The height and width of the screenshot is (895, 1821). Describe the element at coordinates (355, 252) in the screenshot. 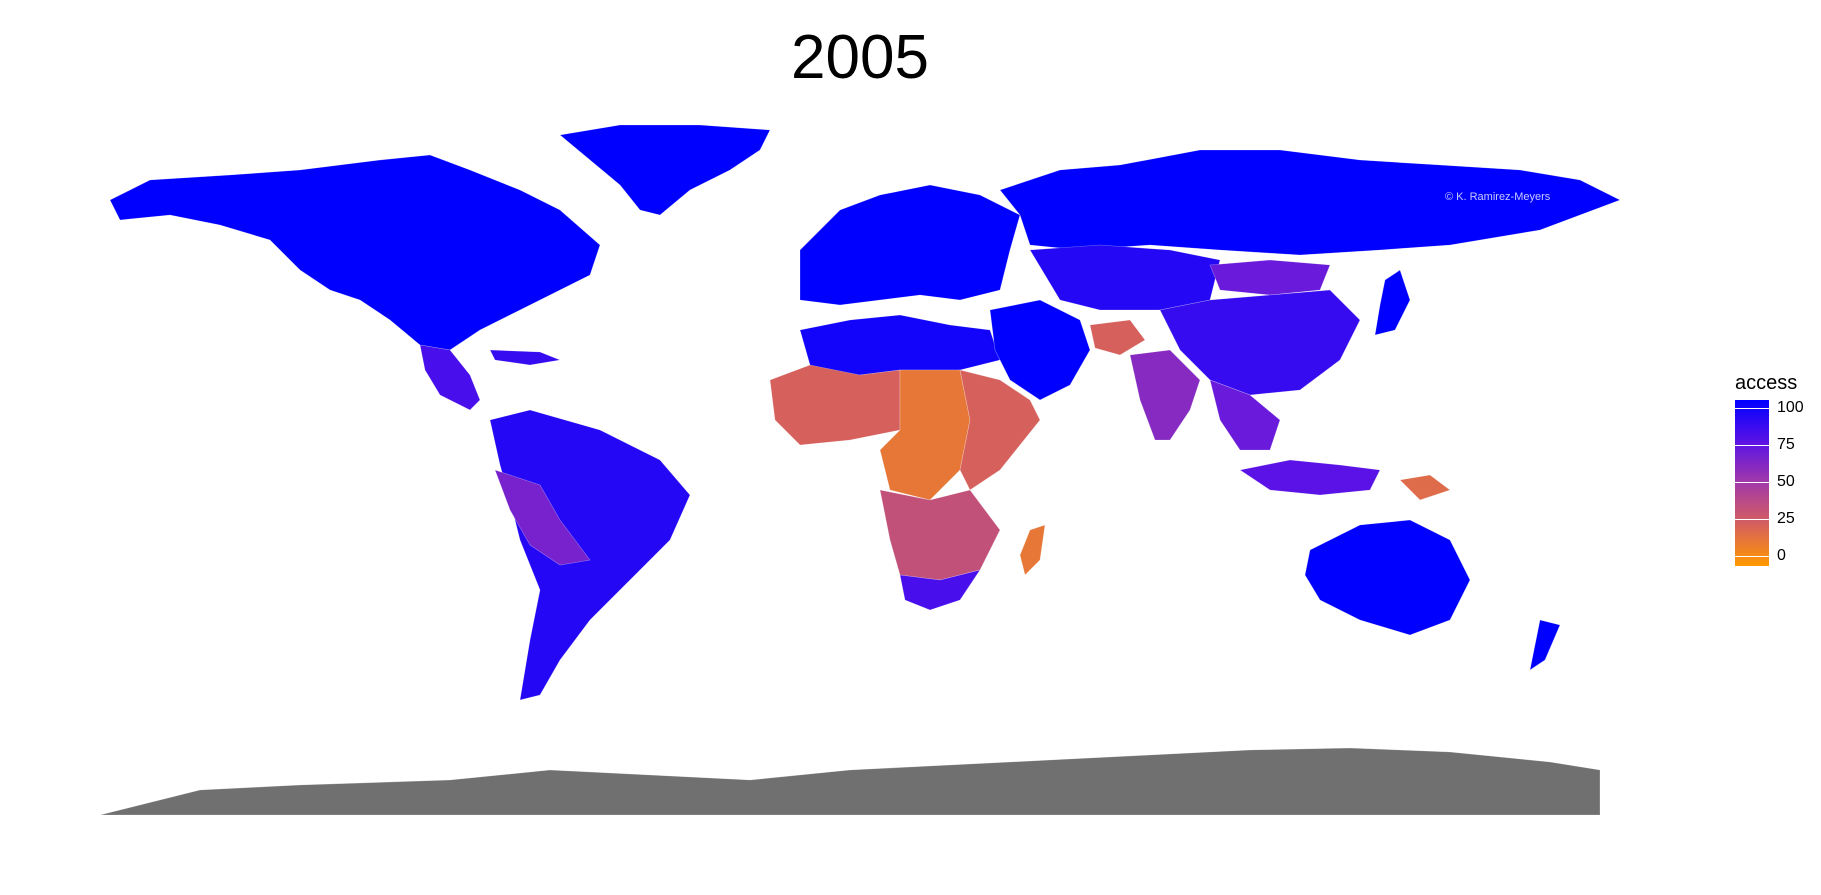

I see `region-north-america` at that location.